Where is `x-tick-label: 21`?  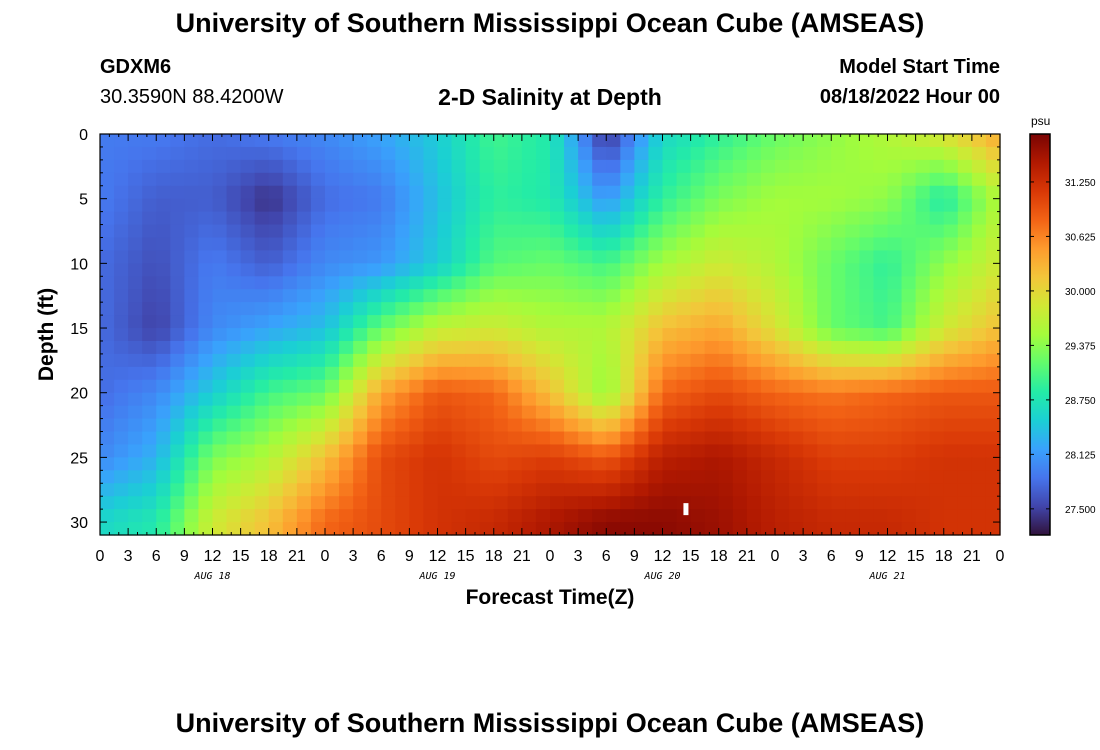 x-tick-label: 21 is located at coordinates (972, 556).